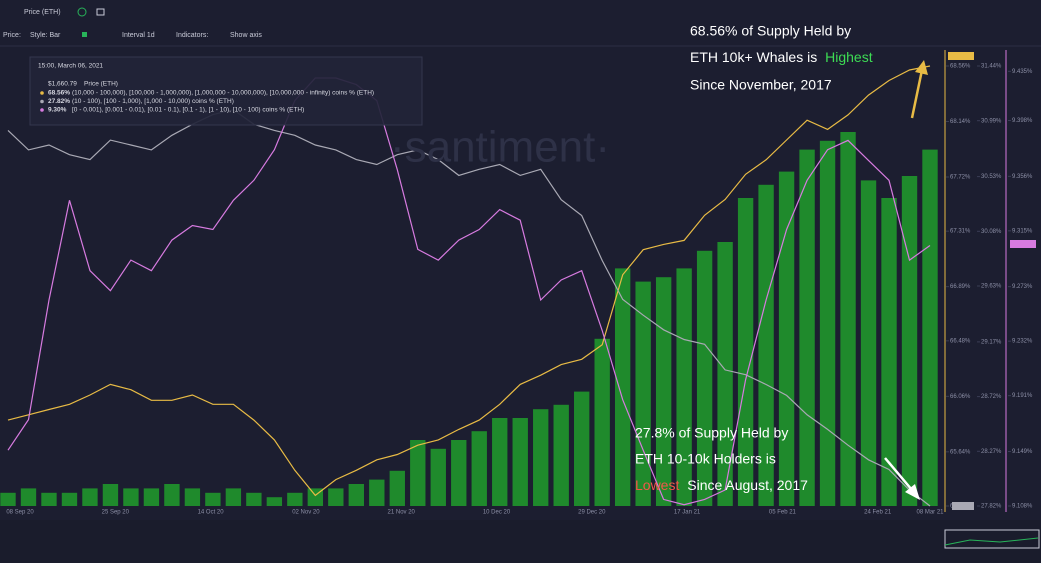  Describe the element at coordinates (960, 287) in the screenshot. I see `y-tick-label: 66.89%` at that location.